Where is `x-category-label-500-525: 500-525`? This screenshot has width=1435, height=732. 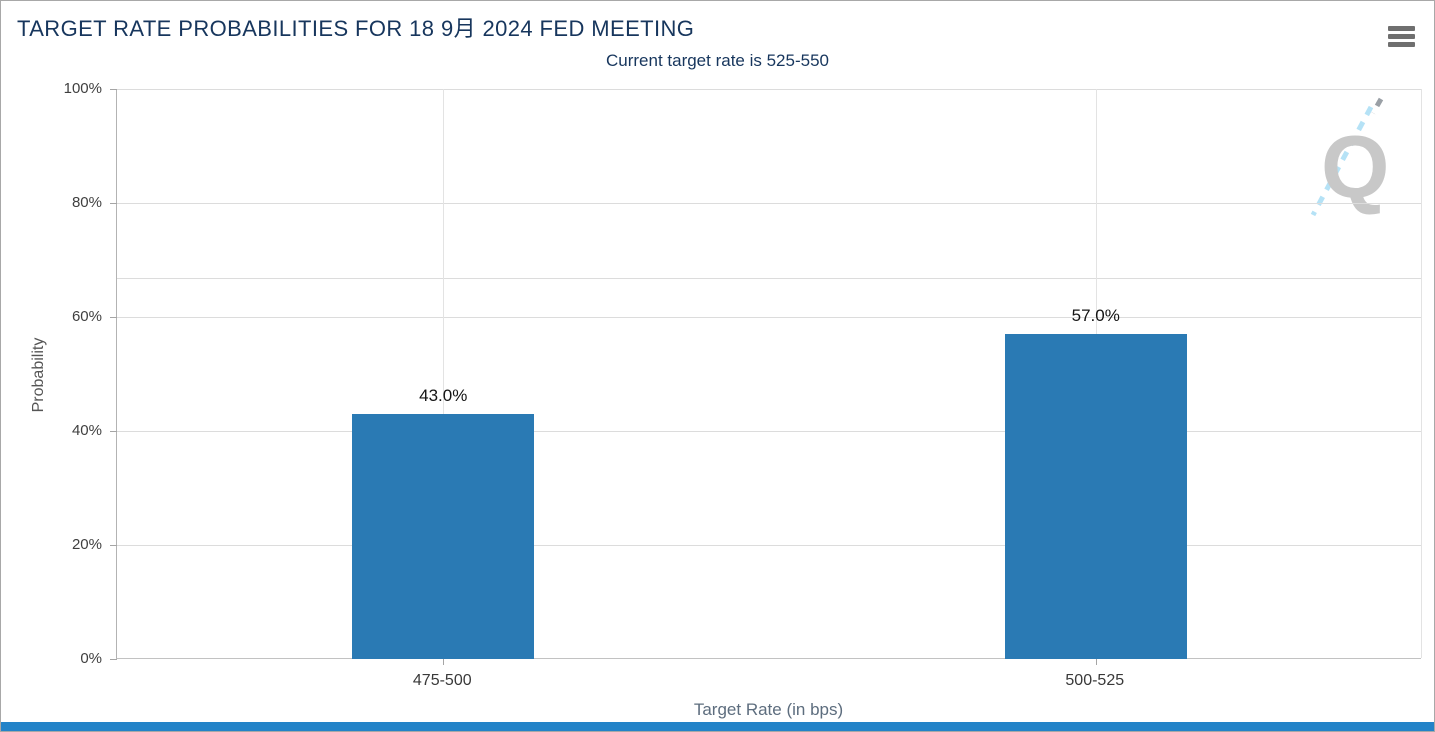
x-category-label-500-525: 500-525 is located at coordinates (1095, 680).